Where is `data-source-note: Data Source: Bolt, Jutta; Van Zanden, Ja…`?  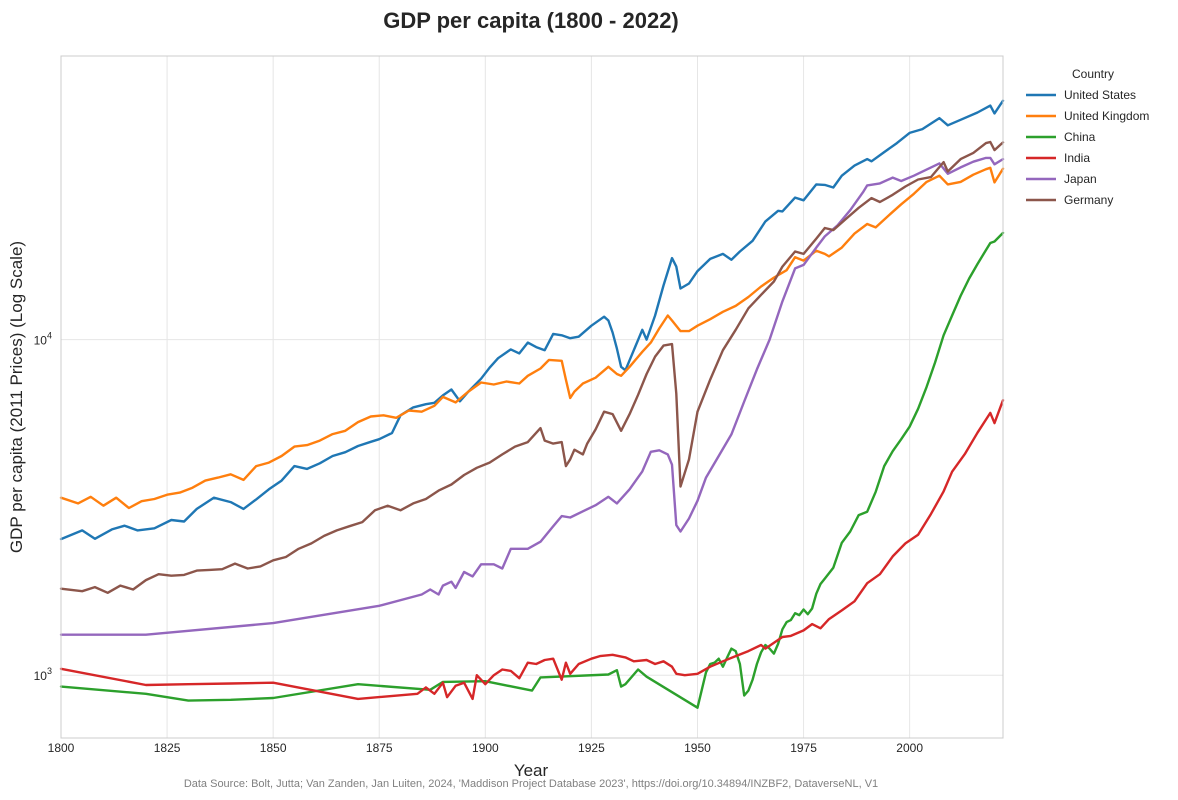
data-source-note: Data Source: Bolt, Jutta; Van Zanden, Ja… is located at coordinates (531, 784).